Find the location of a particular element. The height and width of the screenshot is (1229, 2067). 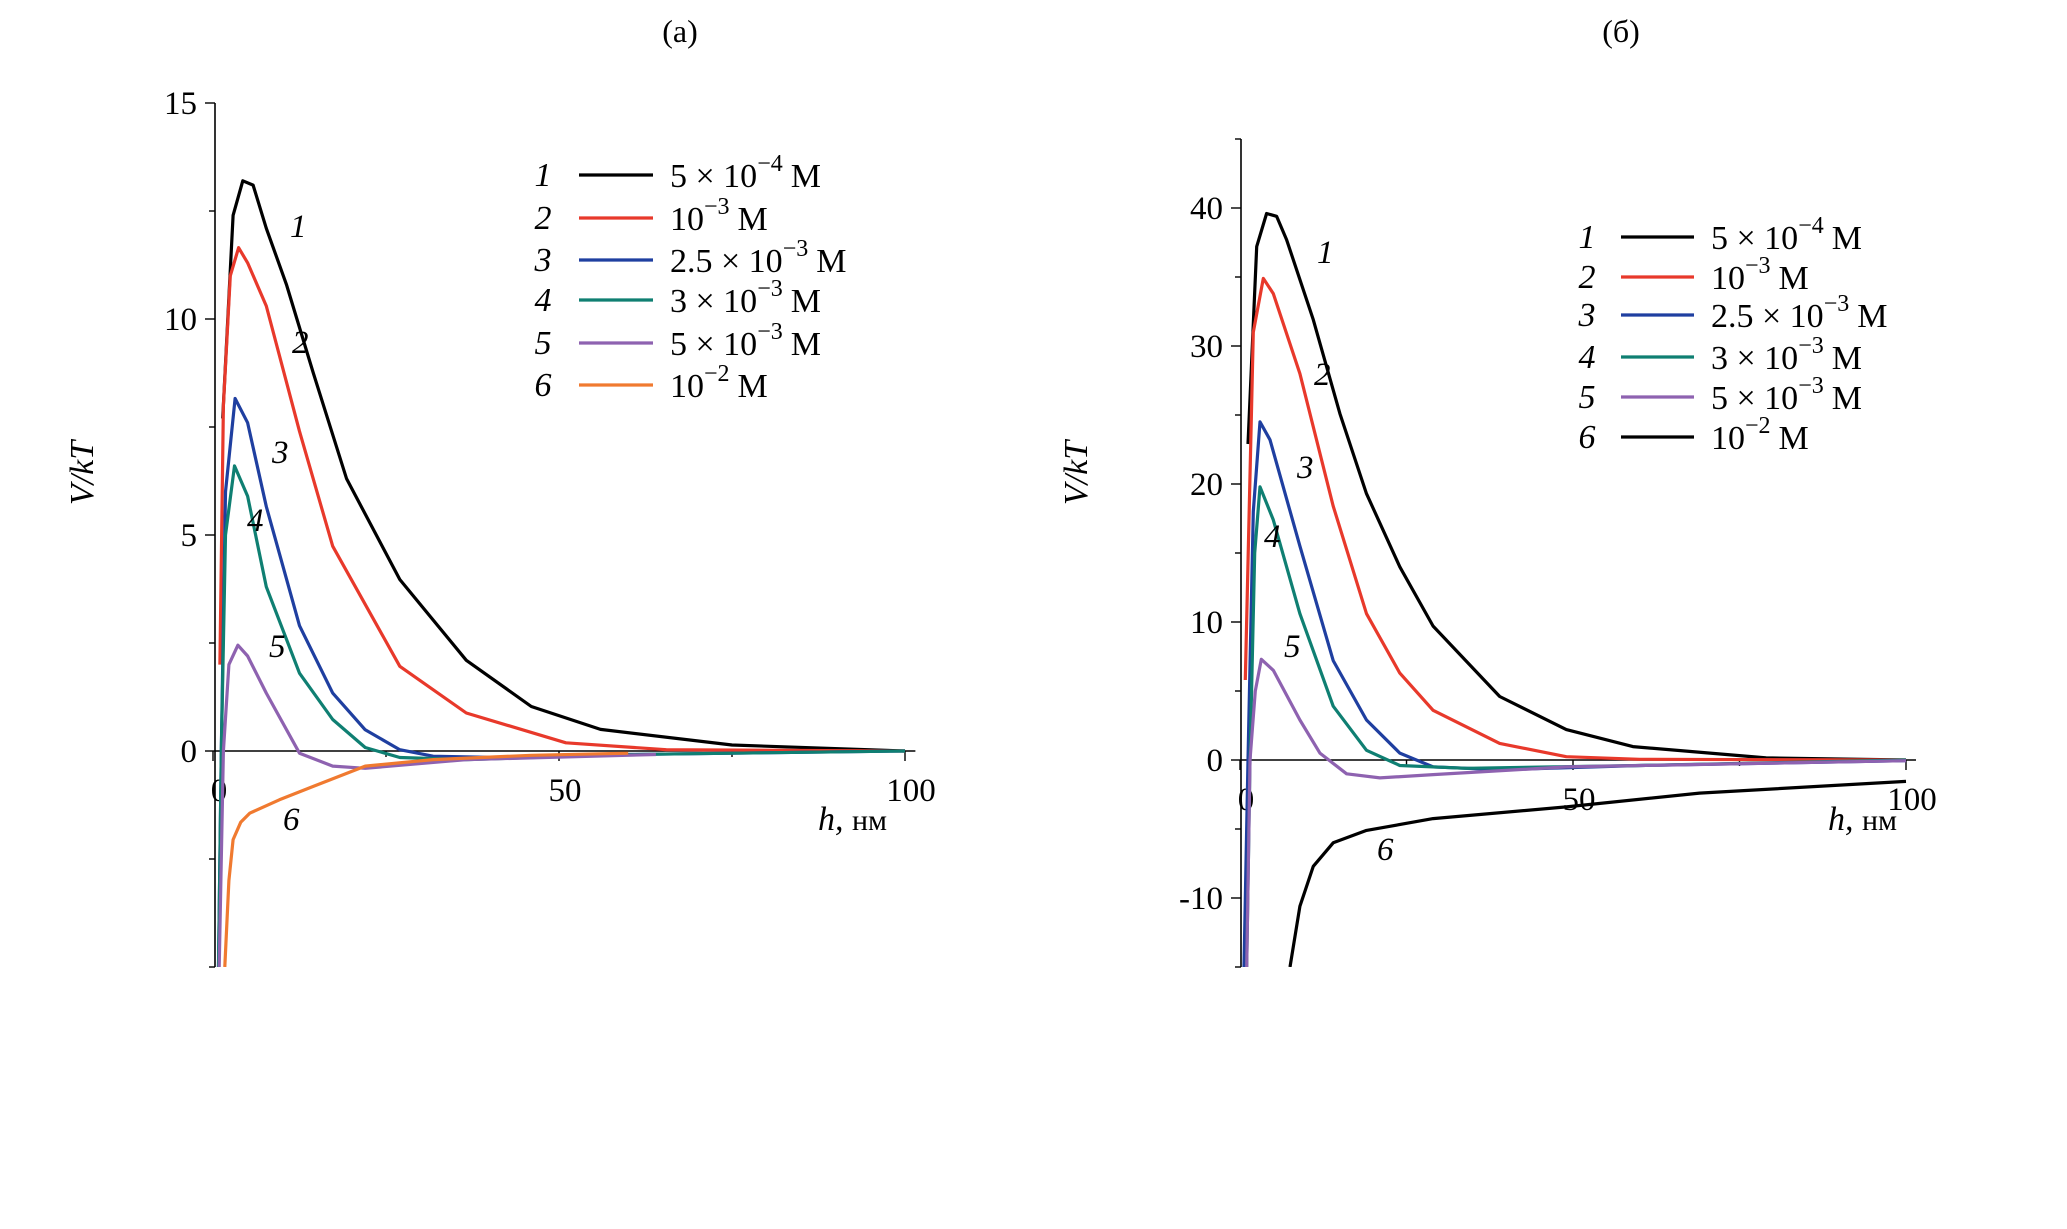

x-tick-label: 0 is located at coordinates (219, 791).